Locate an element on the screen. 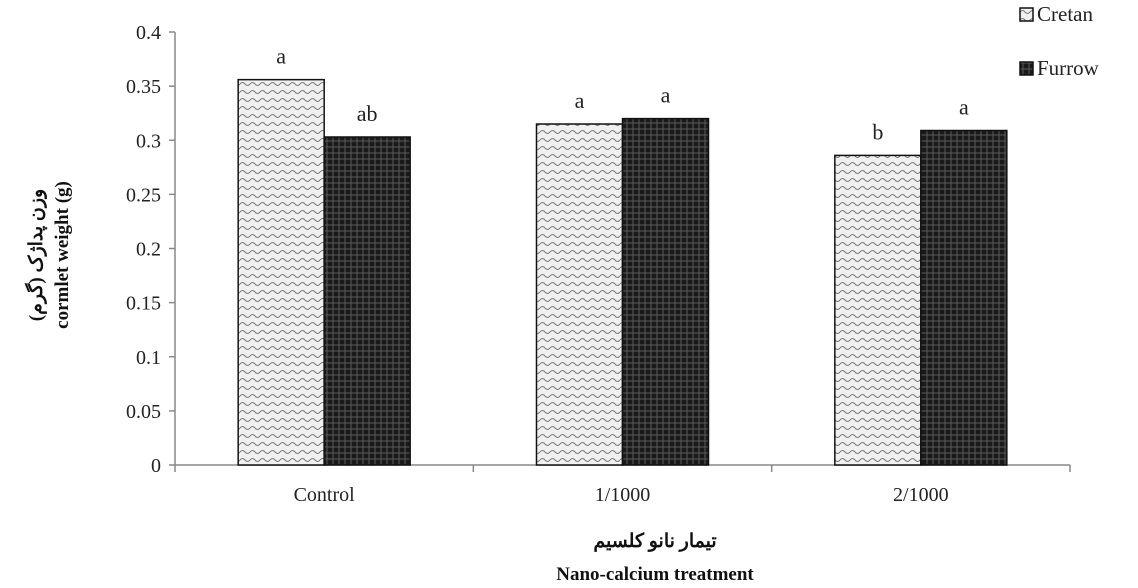 The width and height of the screenshot is (1138, 588). legend-label-furrow: Furrow is located at coordinates (1068, 68).